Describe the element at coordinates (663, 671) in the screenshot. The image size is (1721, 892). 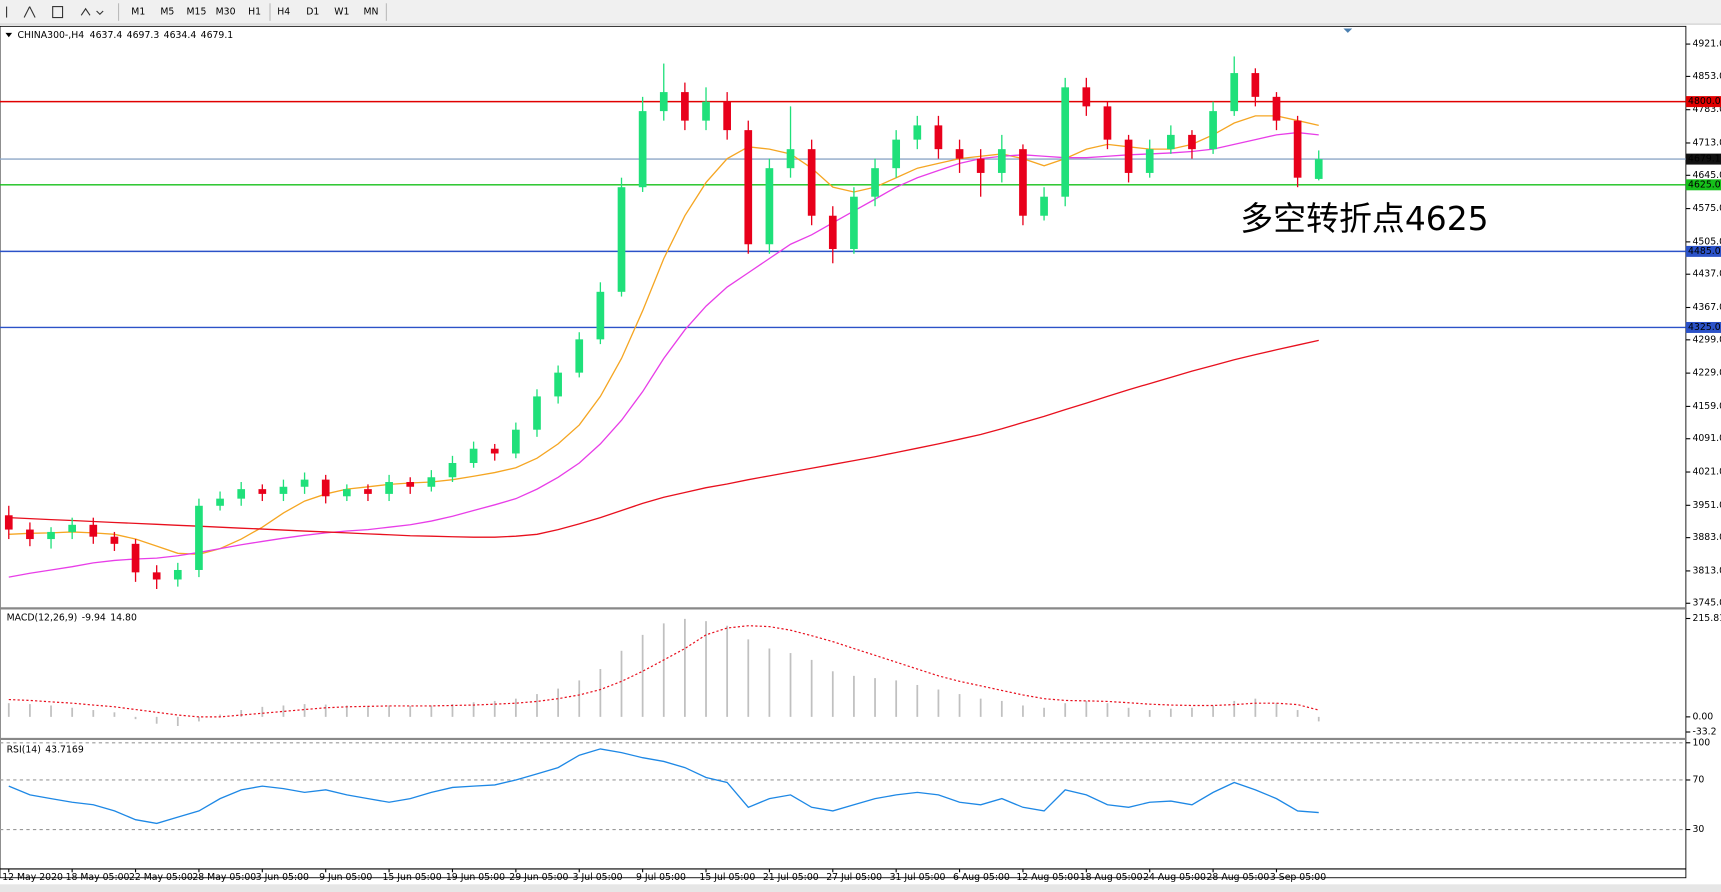
I see `signal-line` at that location.